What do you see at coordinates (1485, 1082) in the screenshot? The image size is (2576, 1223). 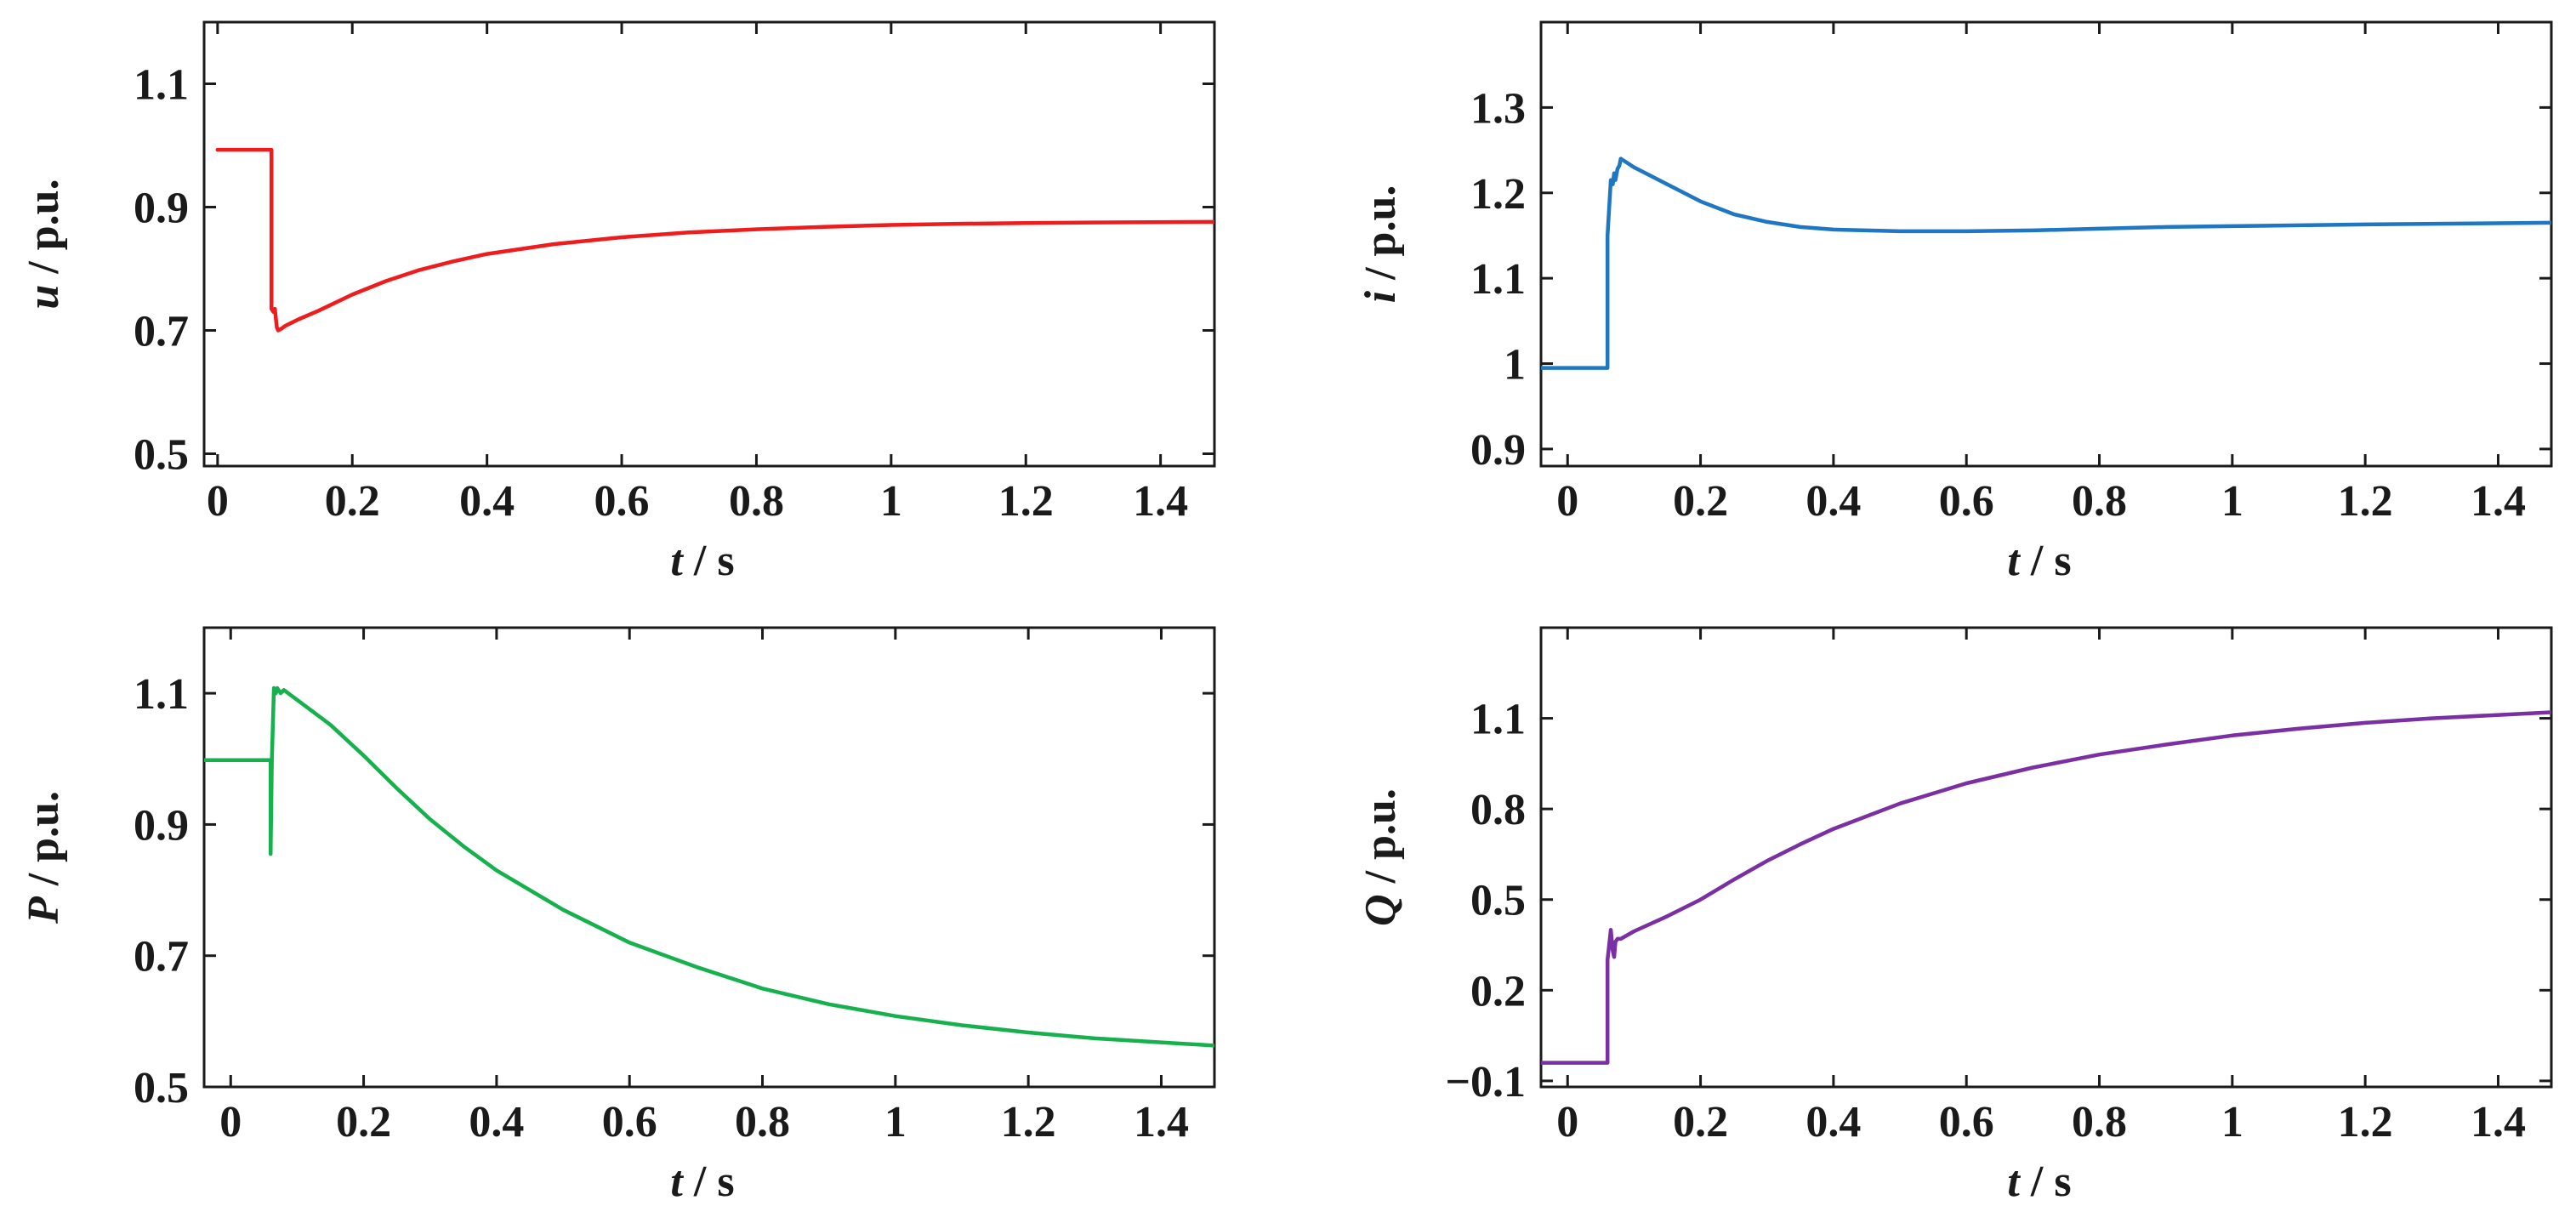 I see `y-tick-label: −0.1` at bounding box center [1485, 1082].